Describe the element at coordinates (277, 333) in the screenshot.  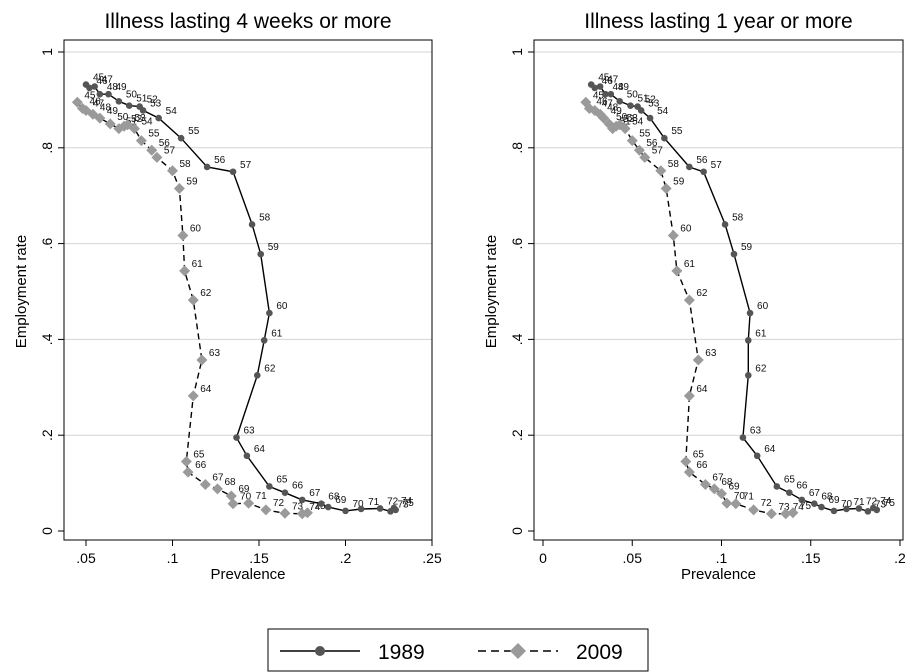
I see `point-label: 61` at that location.